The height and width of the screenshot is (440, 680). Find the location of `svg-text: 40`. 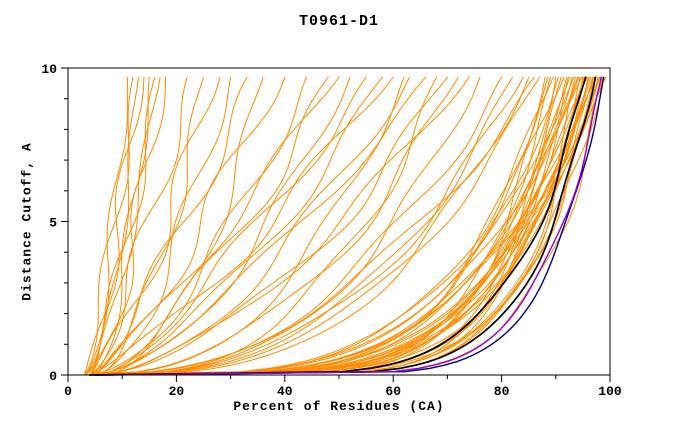

svg-text: 40 is located at coordinates (285, 391).